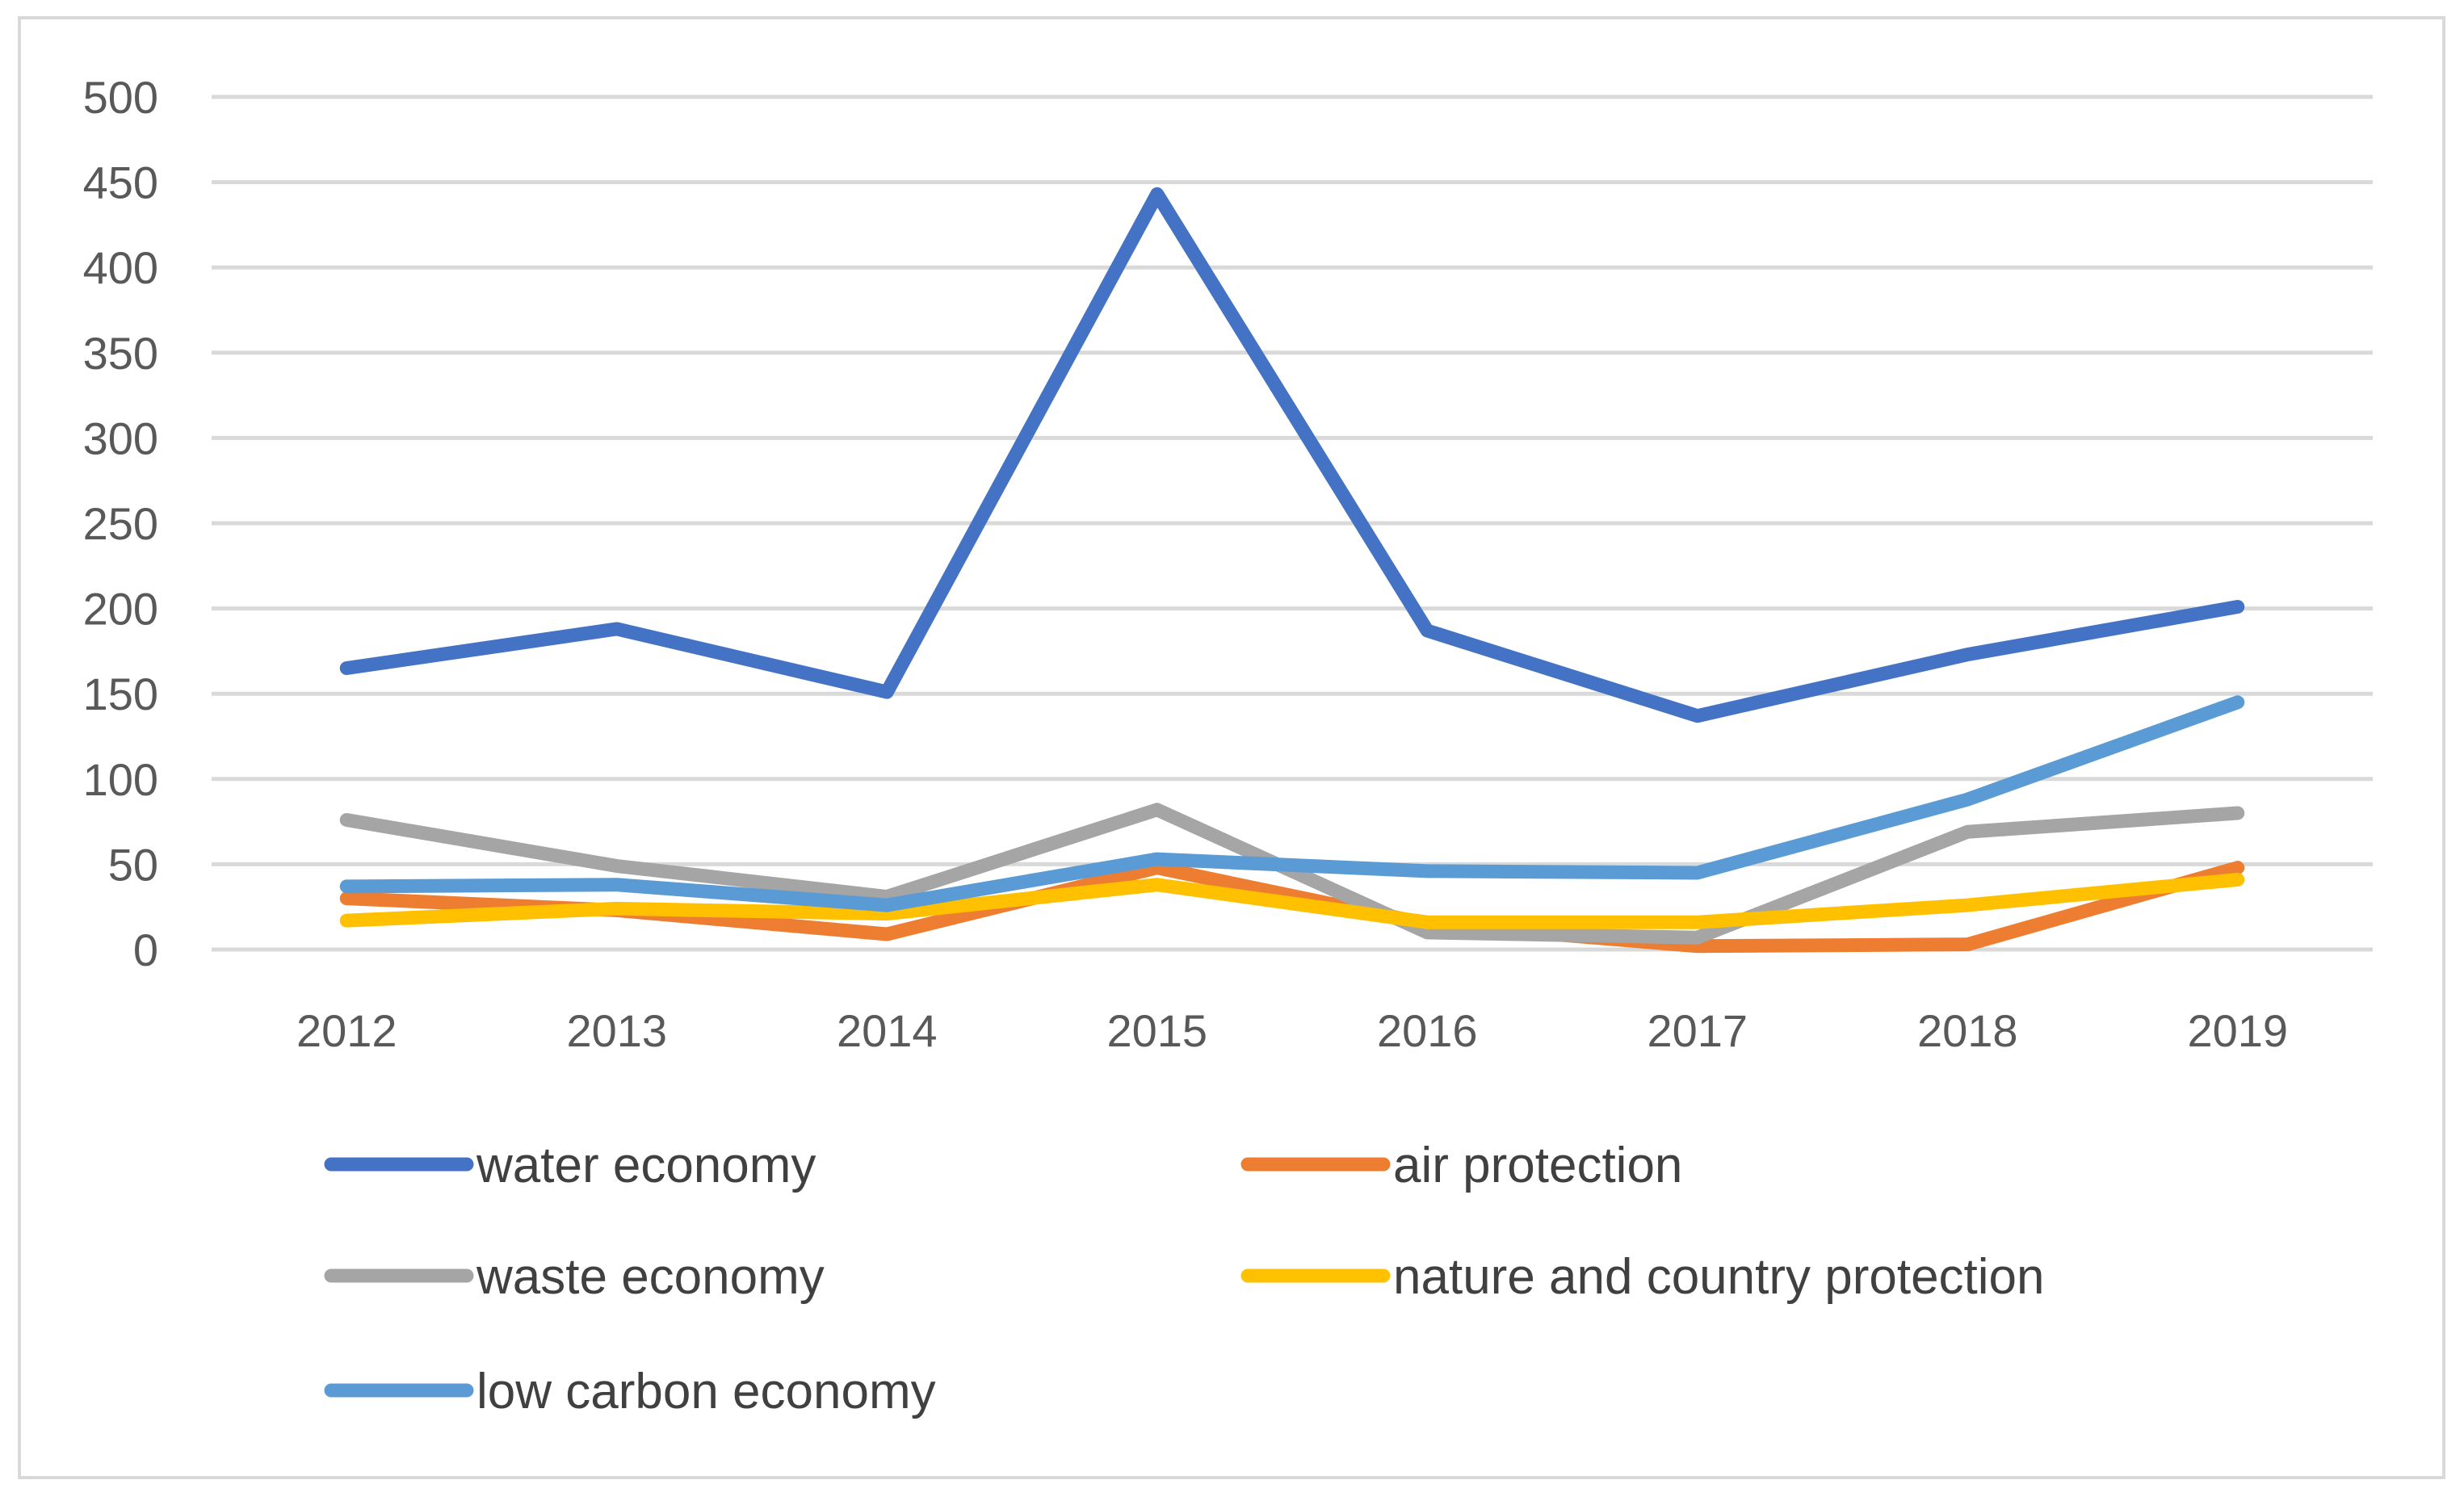 The width and height of the screenshot is (2464, 1501). What do you see at coordinates (2237, 607) in the screenshot?
I see `data-point-water-economy-2019` at bounding box center [2237, 607].